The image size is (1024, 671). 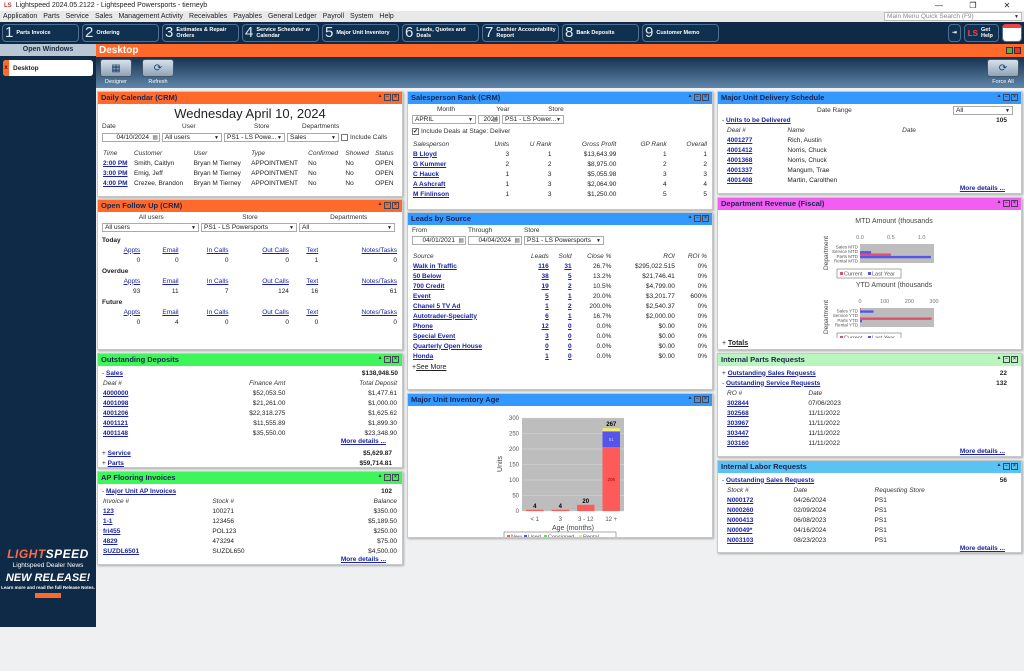 What do you see at coordinates (430, 164) in the screenshot?
I see `row-link: G Kummer` at bounding box center [430, 164].